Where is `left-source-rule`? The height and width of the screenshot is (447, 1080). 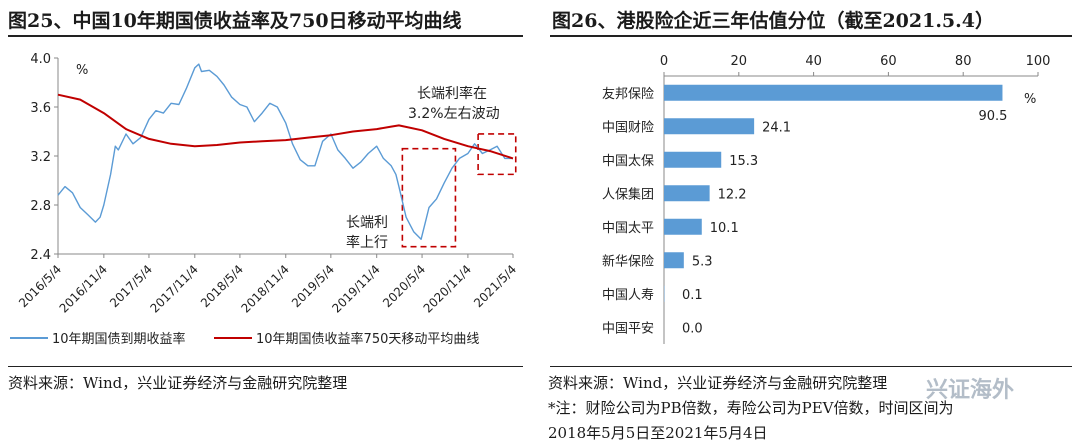 left-source-rule is located at coordinates (265, 366).